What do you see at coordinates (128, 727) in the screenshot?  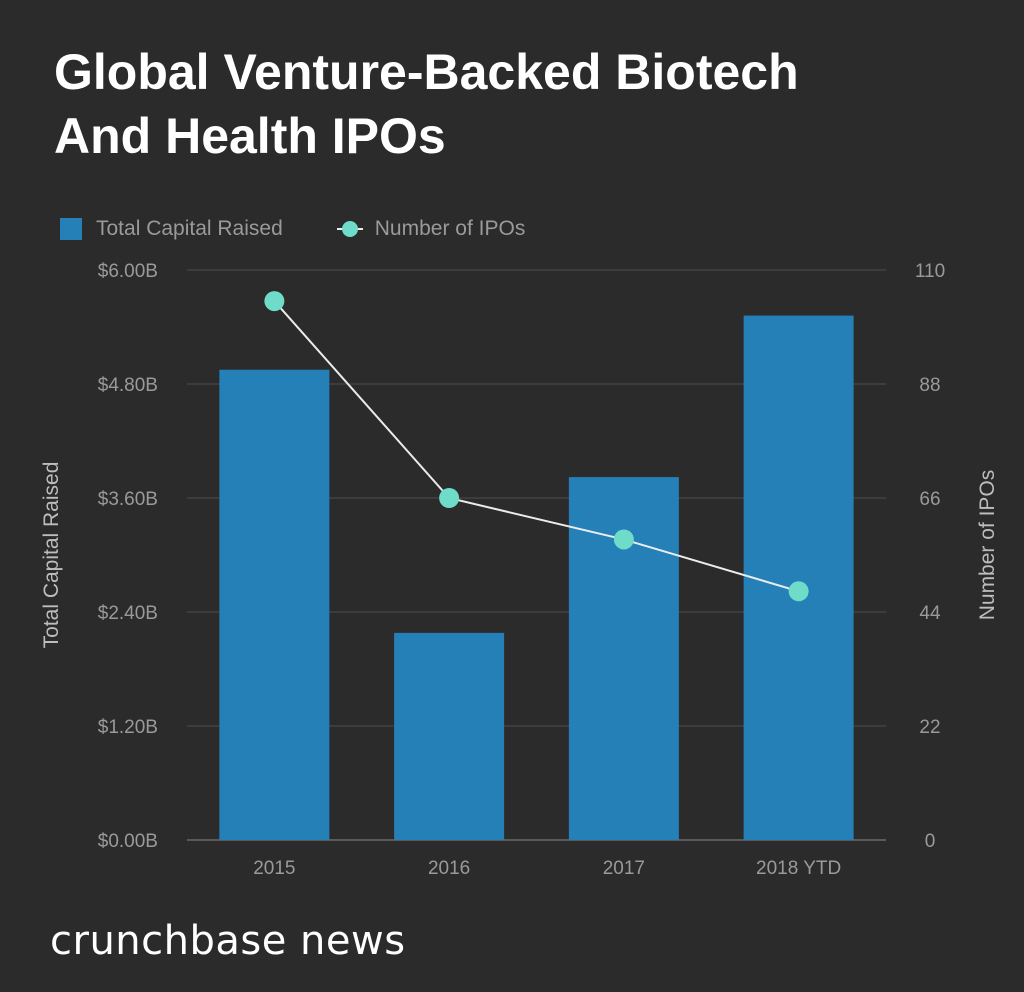 I see `y-tick-left-1: $1.20B` at bounding box center [128, 727].